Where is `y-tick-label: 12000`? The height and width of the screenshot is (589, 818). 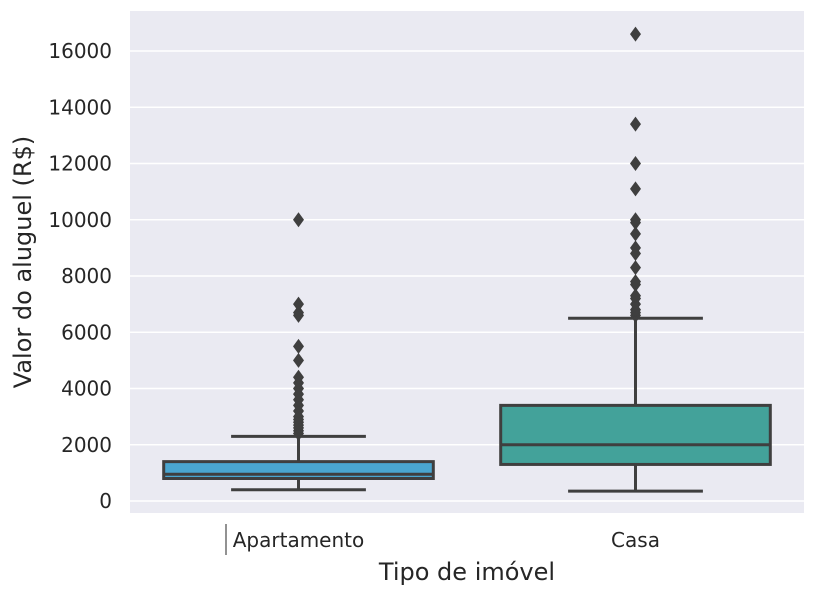 y-tick-label: 12000 is located at coordinates (80, 164).